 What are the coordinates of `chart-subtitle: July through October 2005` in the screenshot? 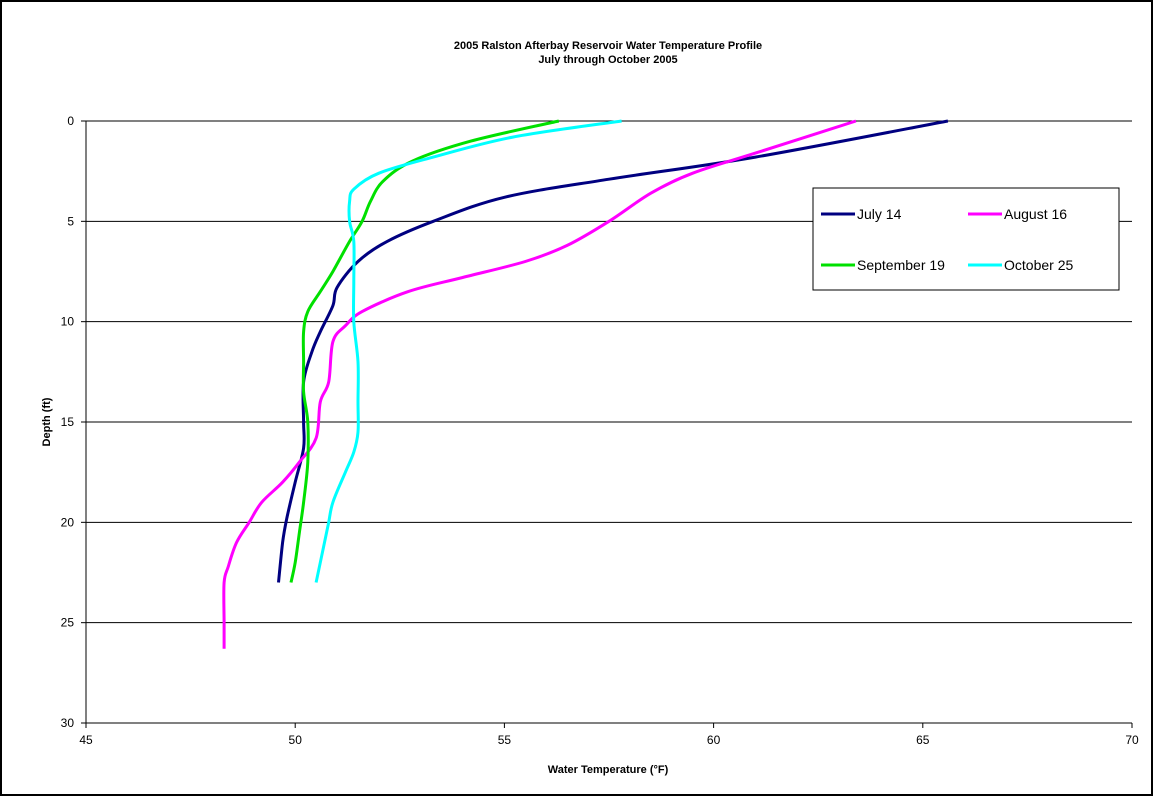 It's located at (607, 60).